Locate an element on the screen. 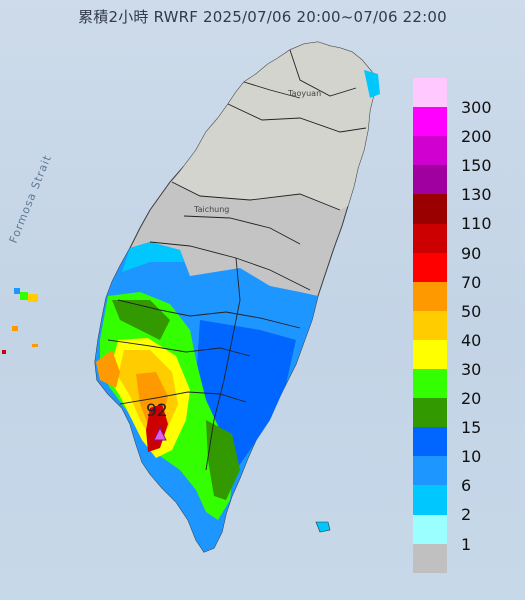 The image size is (525, 600). legend-label: 1 is located at coordinates (466, 544).